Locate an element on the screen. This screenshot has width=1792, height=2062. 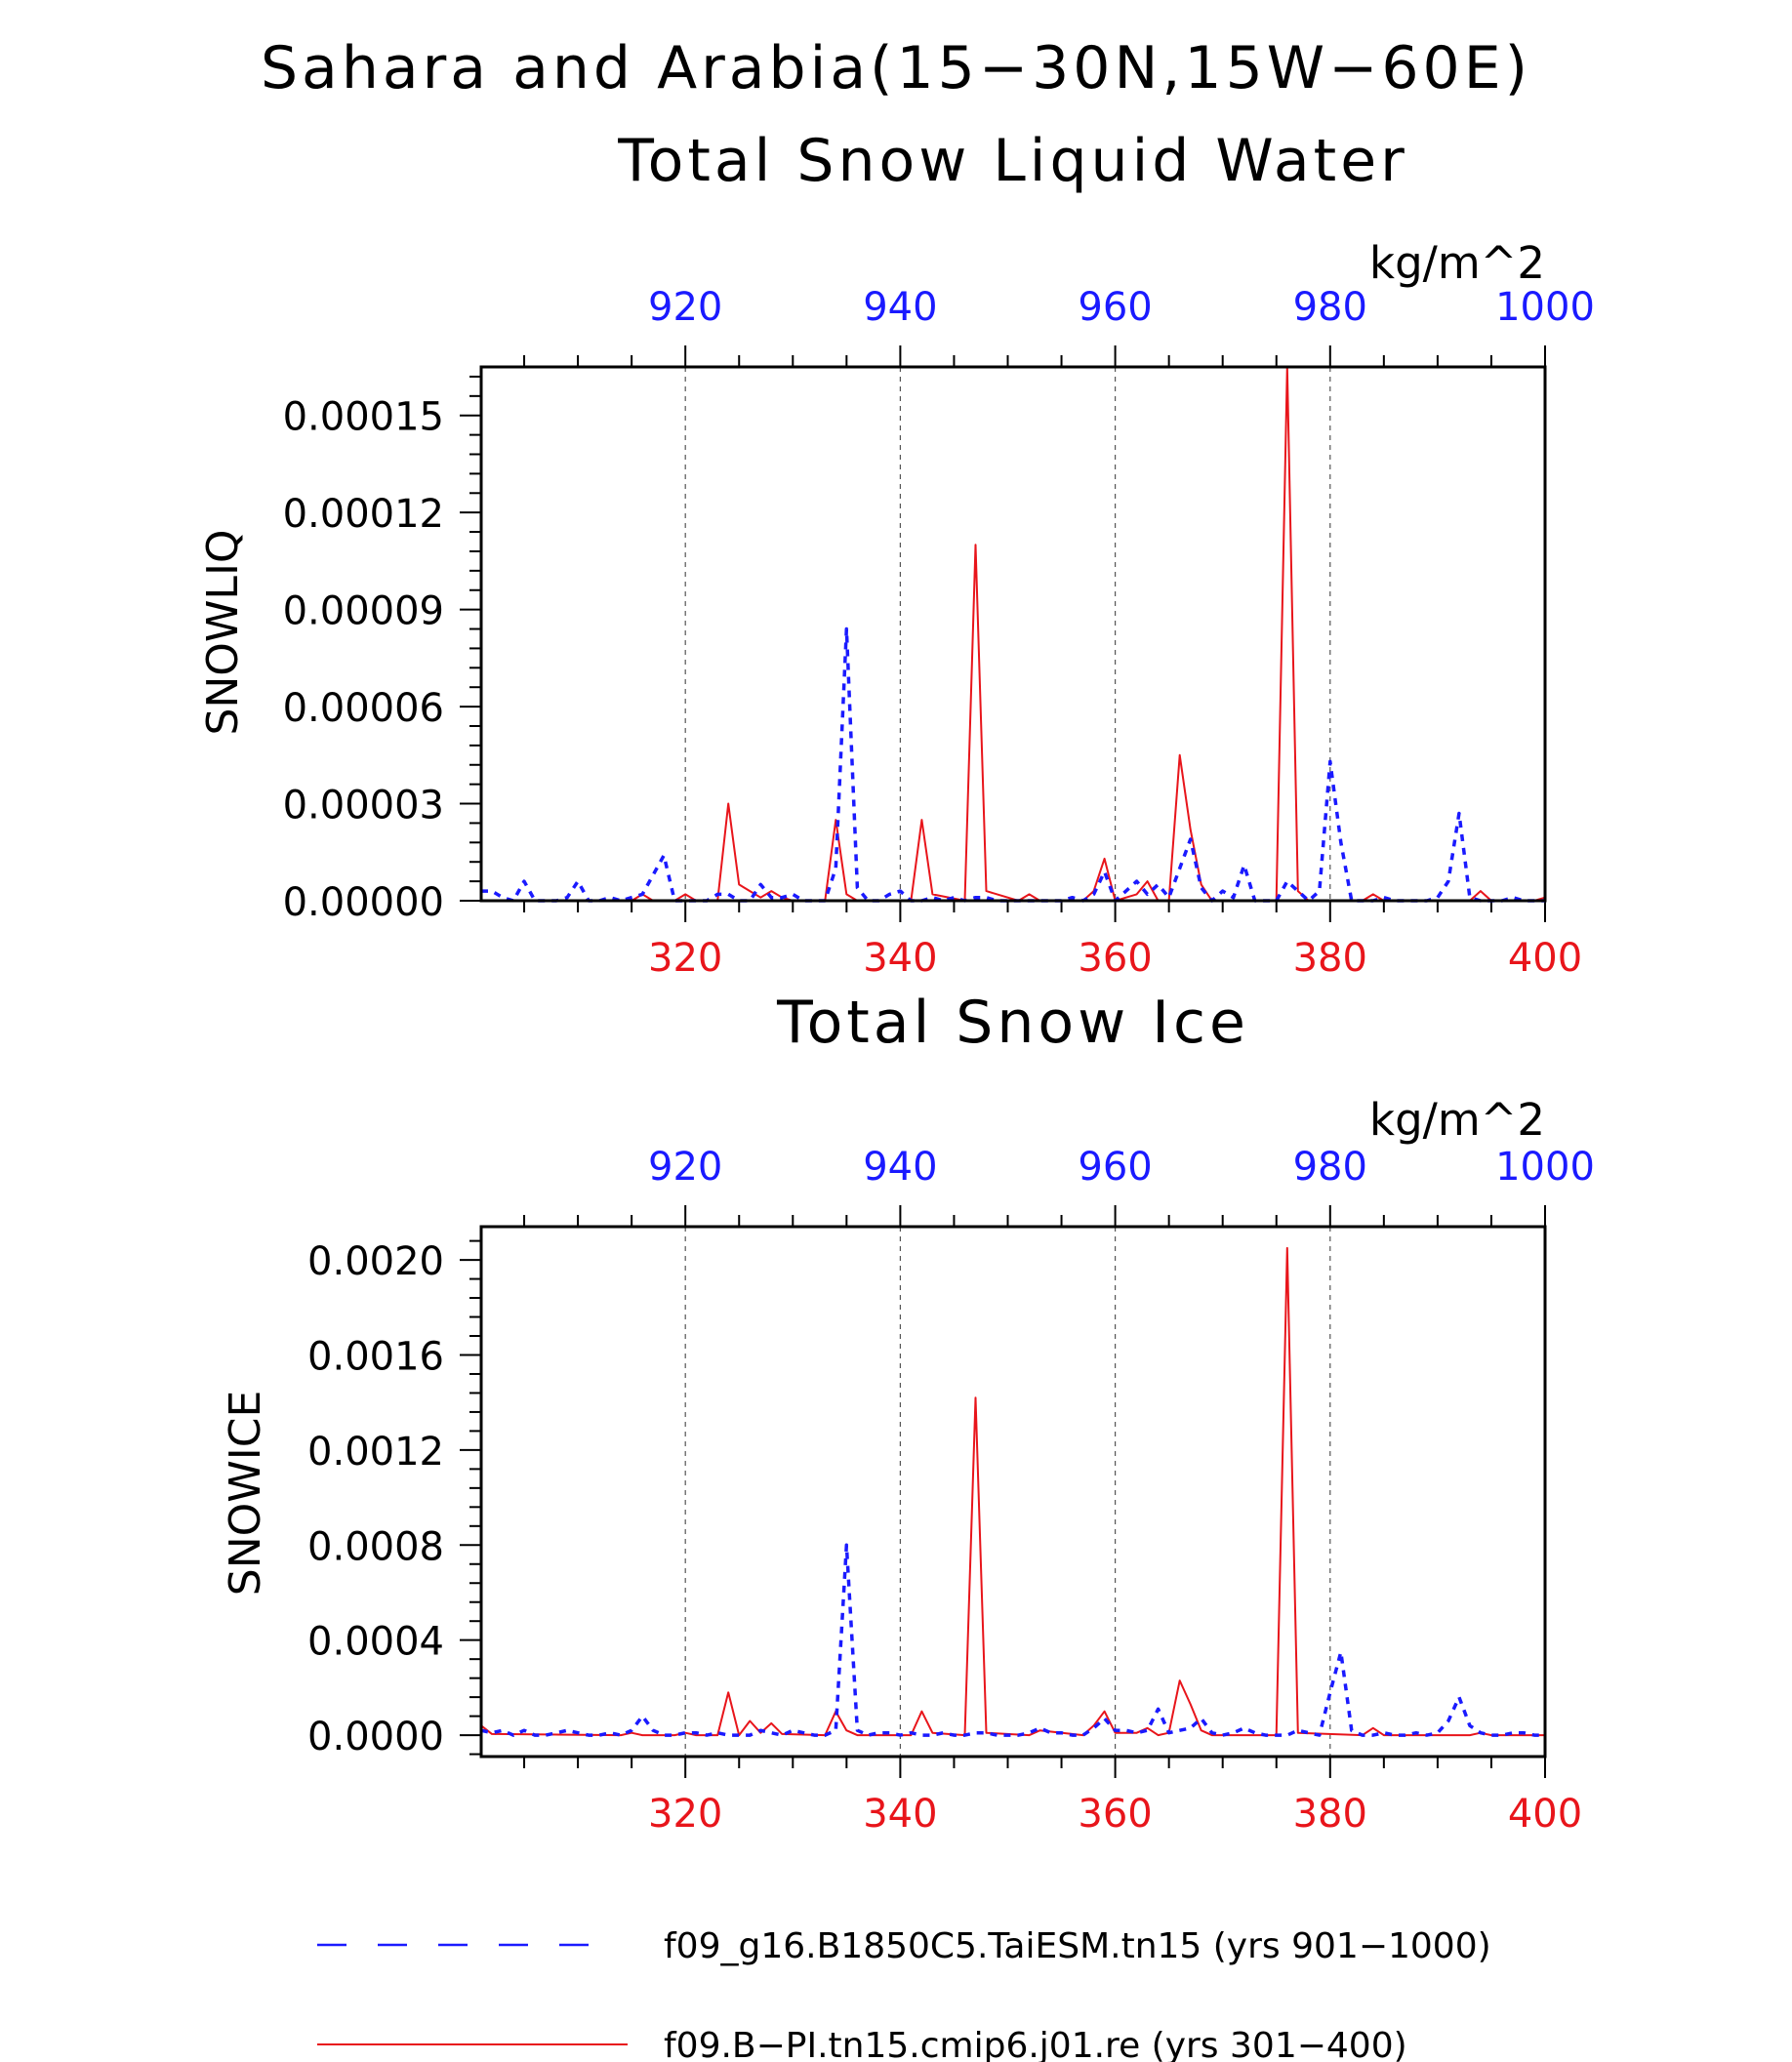
y-tick-label: 0.00006 is located at coordinates (363, 708).